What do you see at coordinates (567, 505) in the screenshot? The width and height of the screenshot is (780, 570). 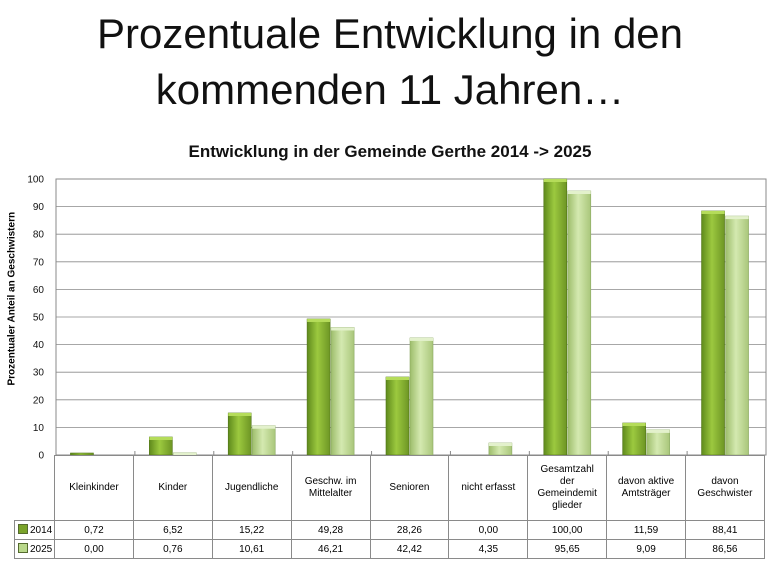 I see `category-label-line: glieder` at bounding box center [567, 505].